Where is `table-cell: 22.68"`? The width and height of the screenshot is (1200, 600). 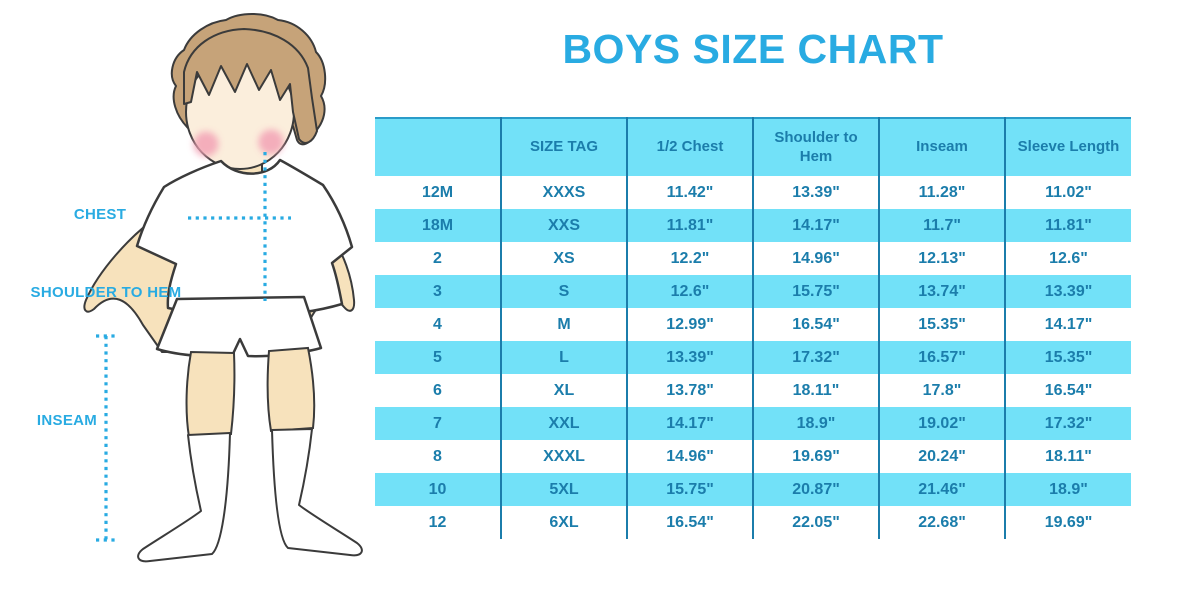 table-cell: 22.68" is located at coordinates (941, 522).